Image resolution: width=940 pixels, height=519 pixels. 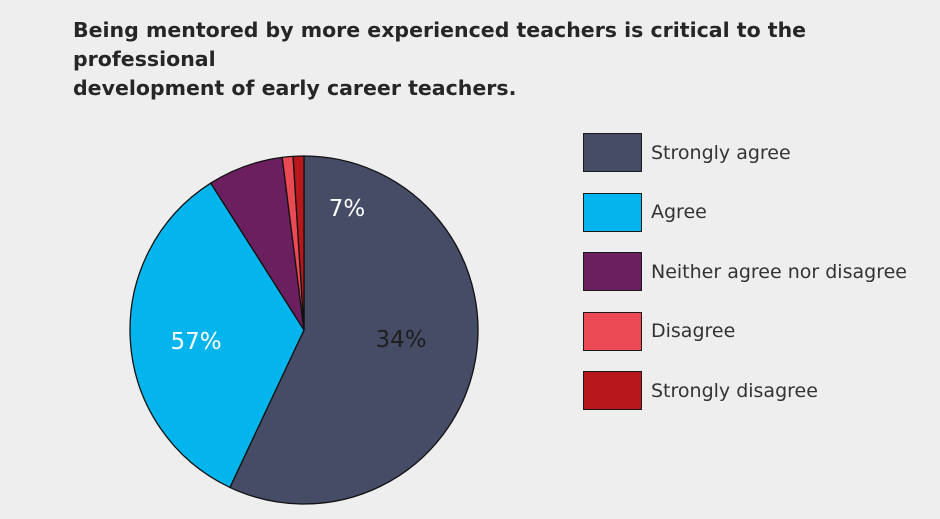 I want to click on legend-item-strongly-agree: Strongly agree, so click(x=745, y=152).